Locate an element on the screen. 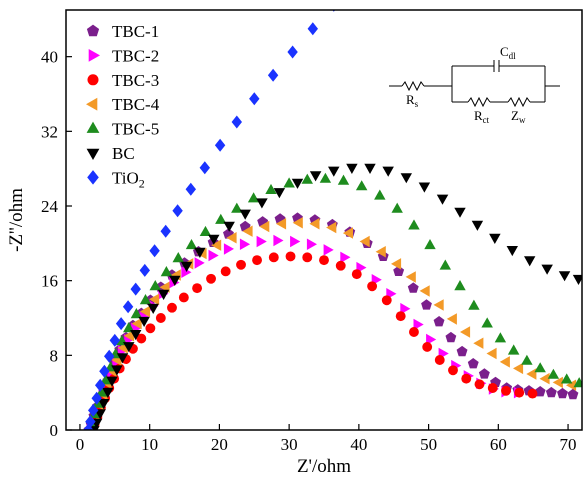  zw-label: Zw is located at coordinates (518, 116).